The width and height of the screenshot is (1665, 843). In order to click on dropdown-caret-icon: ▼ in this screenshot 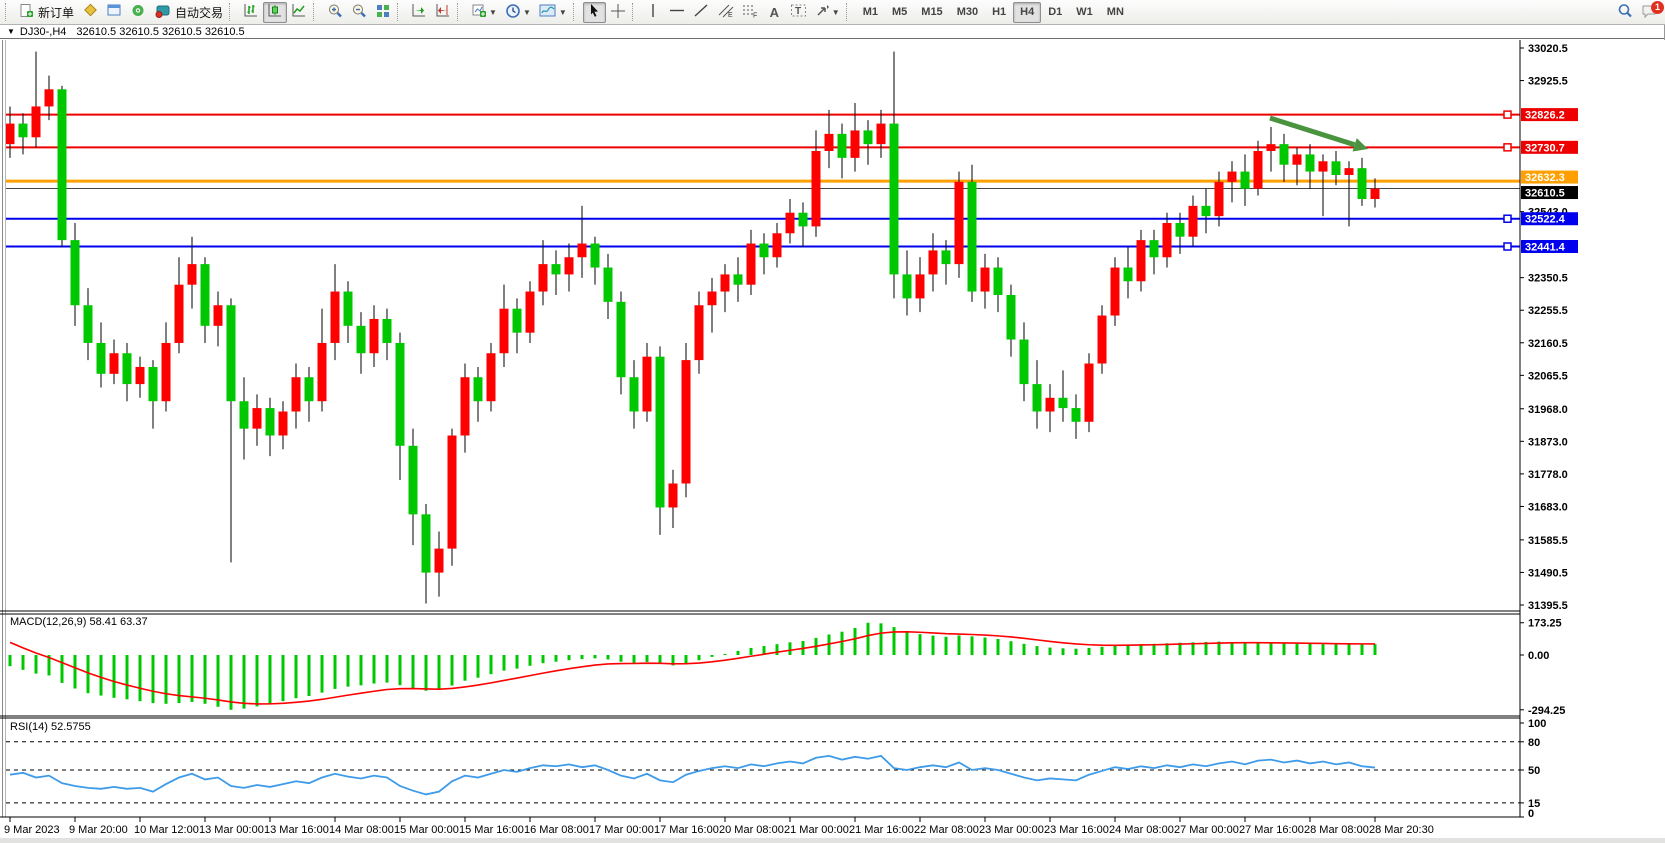, I will do `click(526, 12)`.